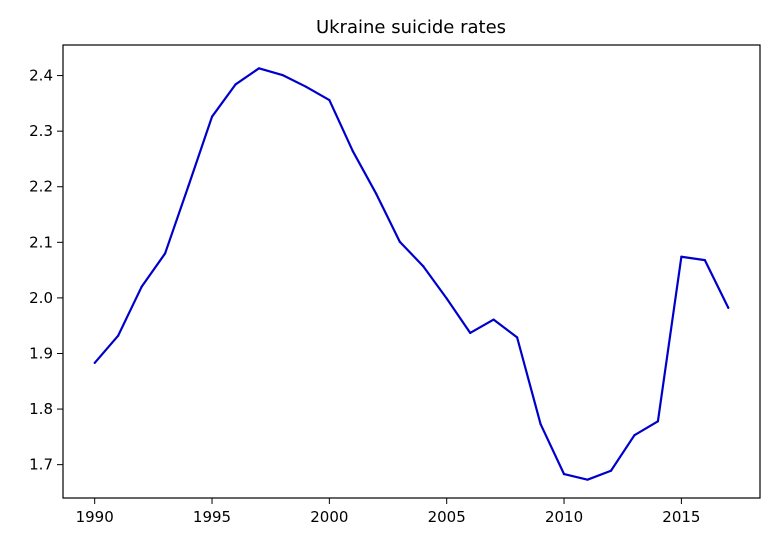  I want to click on x-tick-label: 2000, so click(329, 517).